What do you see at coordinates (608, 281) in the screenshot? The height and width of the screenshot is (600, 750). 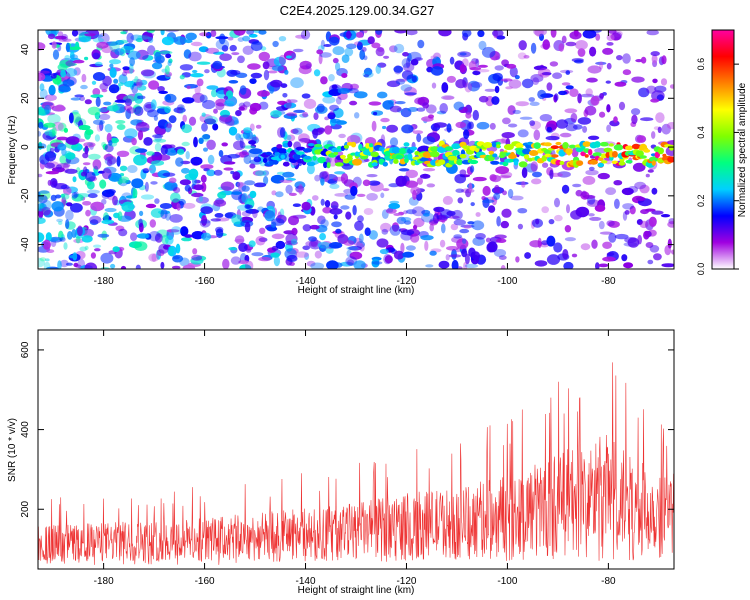 I see `x-tick-label: -80` at bounding box center [608, 281].